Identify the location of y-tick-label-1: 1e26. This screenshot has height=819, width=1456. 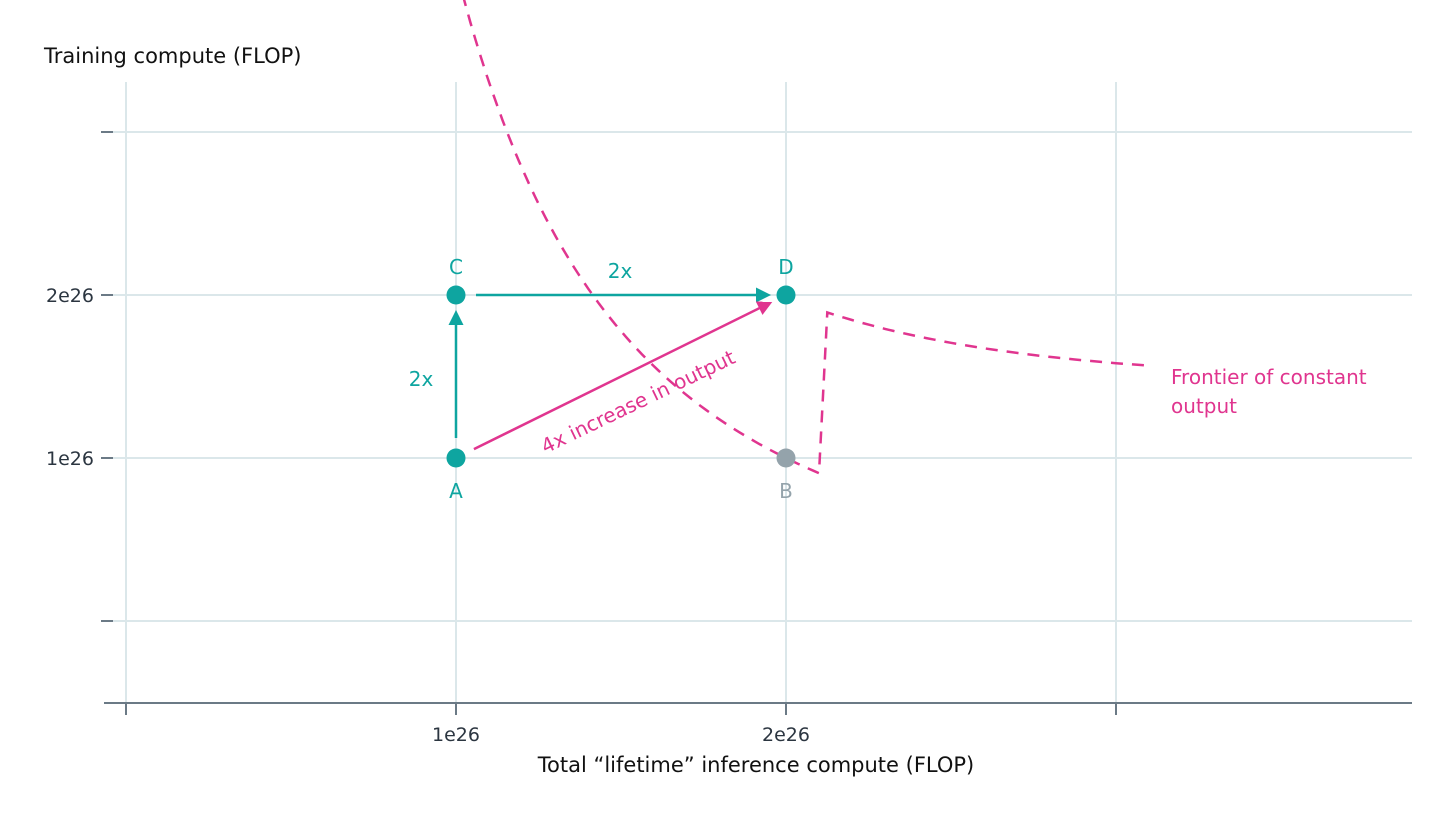
(70, 459).